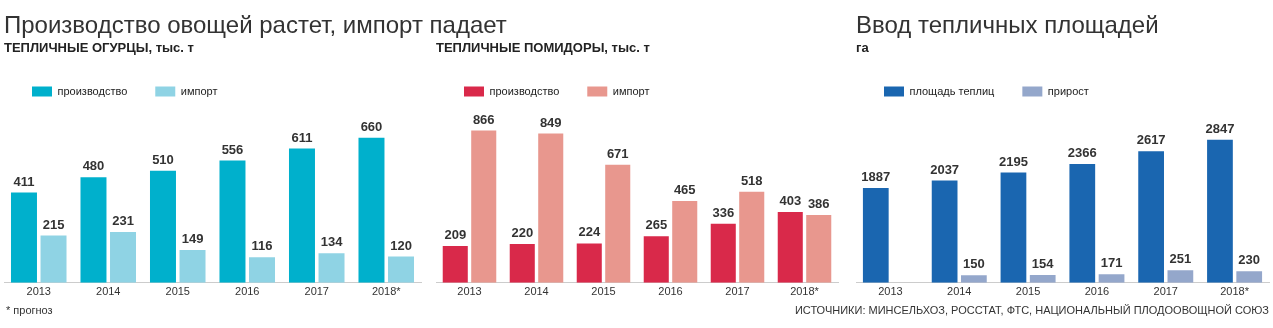  I want to click on data-label: 510, so click(163, 159).